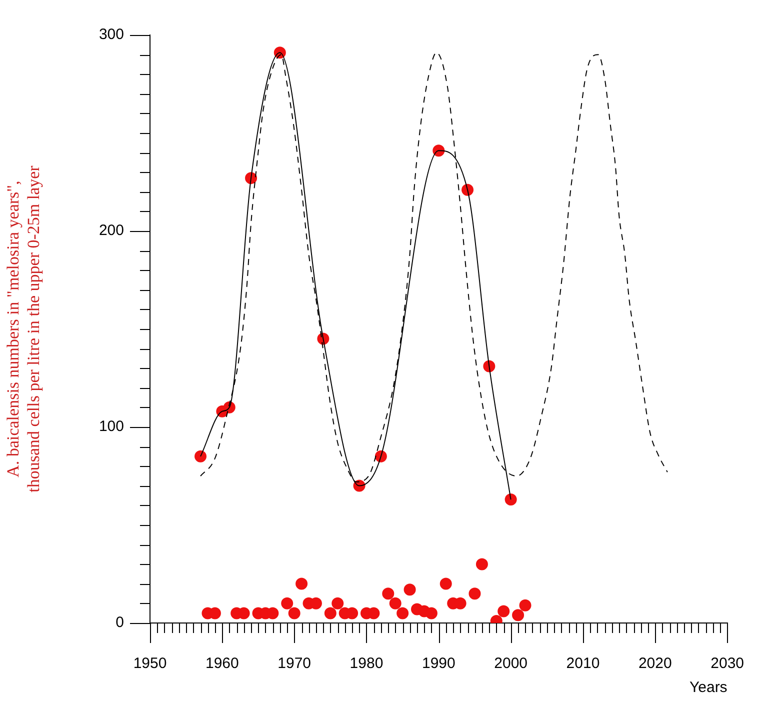  What do you see at coordinates (13, 329) in the screenshot?
I see `text: A. baicalensis numbers in "melosira years",` at bounding box center [13, 329].